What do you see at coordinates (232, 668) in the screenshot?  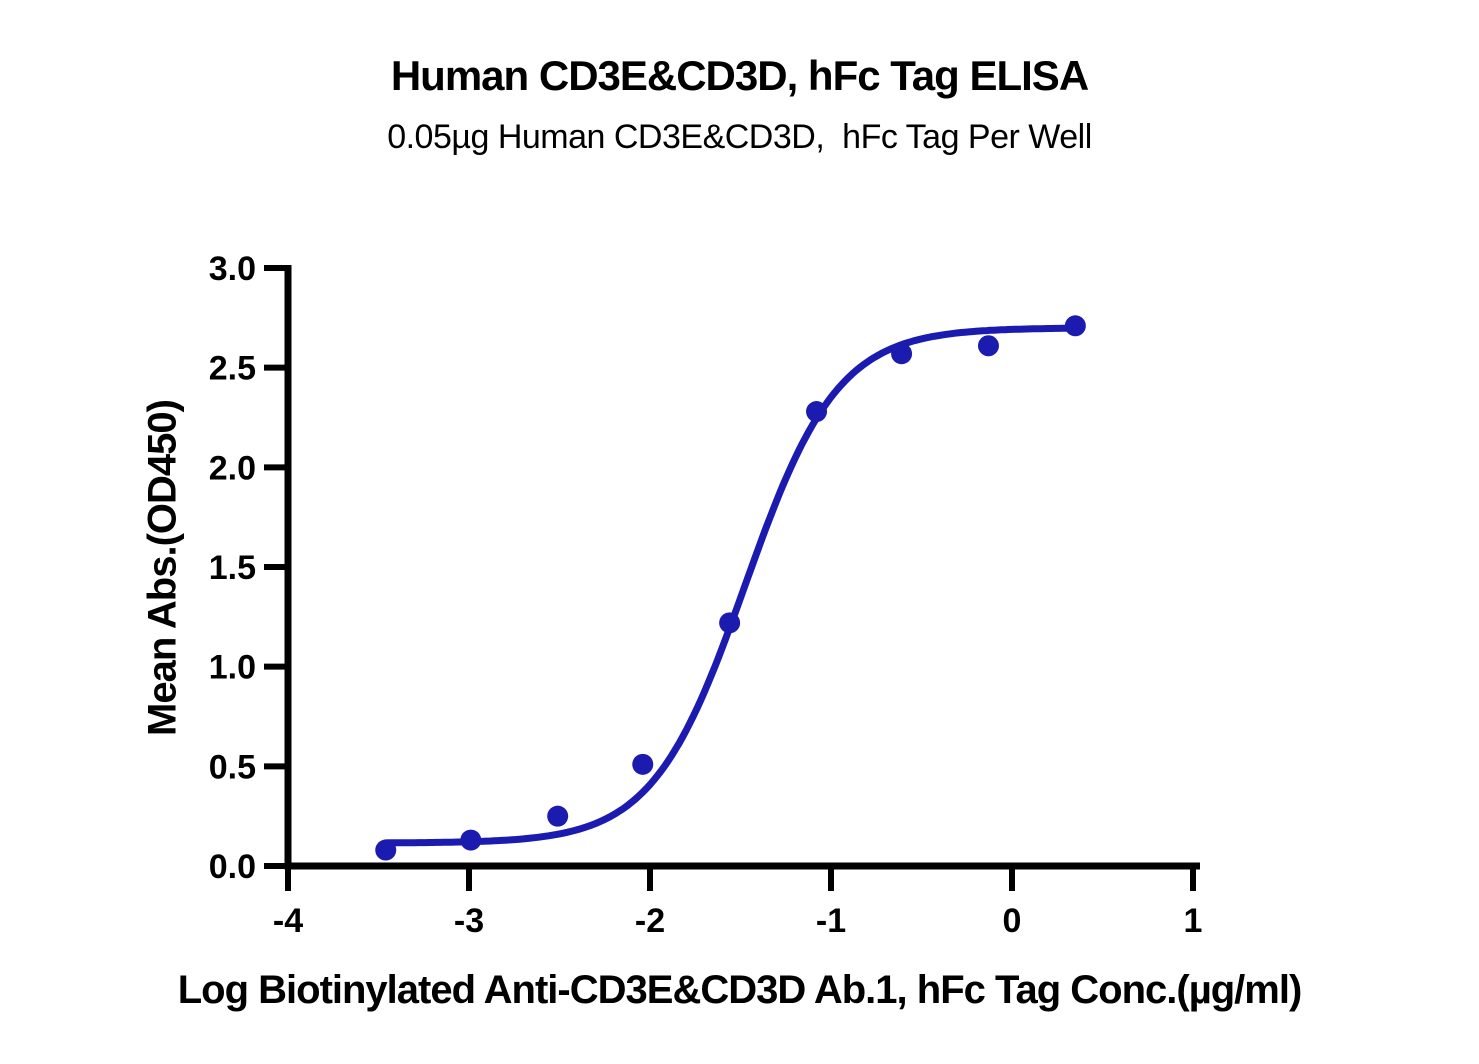 I see `y-tick-label: 1.0` at bounding box center [232, 668].